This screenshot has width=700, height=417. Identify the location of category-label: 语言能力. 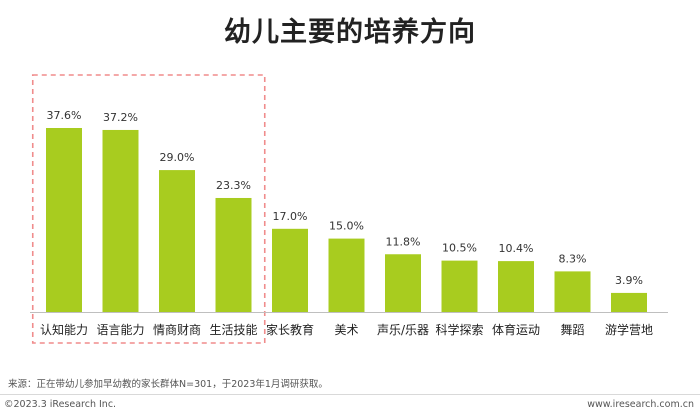
(120, 330).